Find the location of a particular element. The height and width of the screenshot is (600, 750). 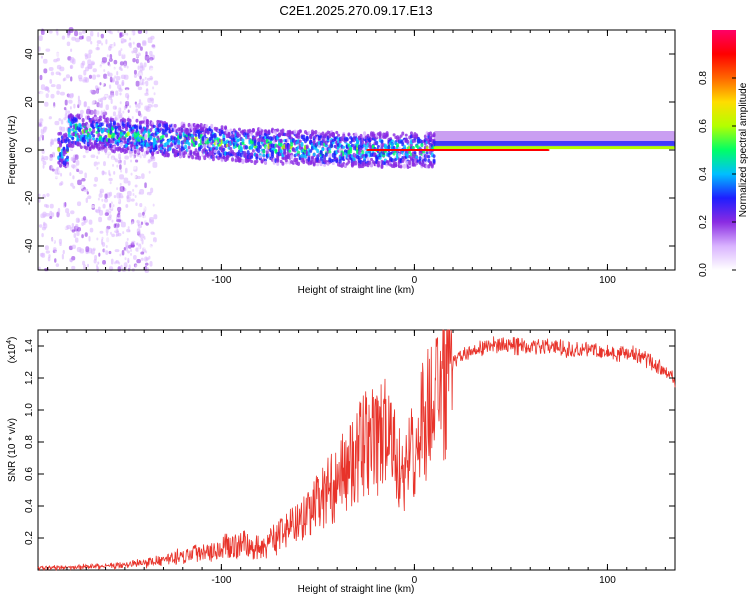

y-tick-label: 0 is located at coordinates (29, 150).